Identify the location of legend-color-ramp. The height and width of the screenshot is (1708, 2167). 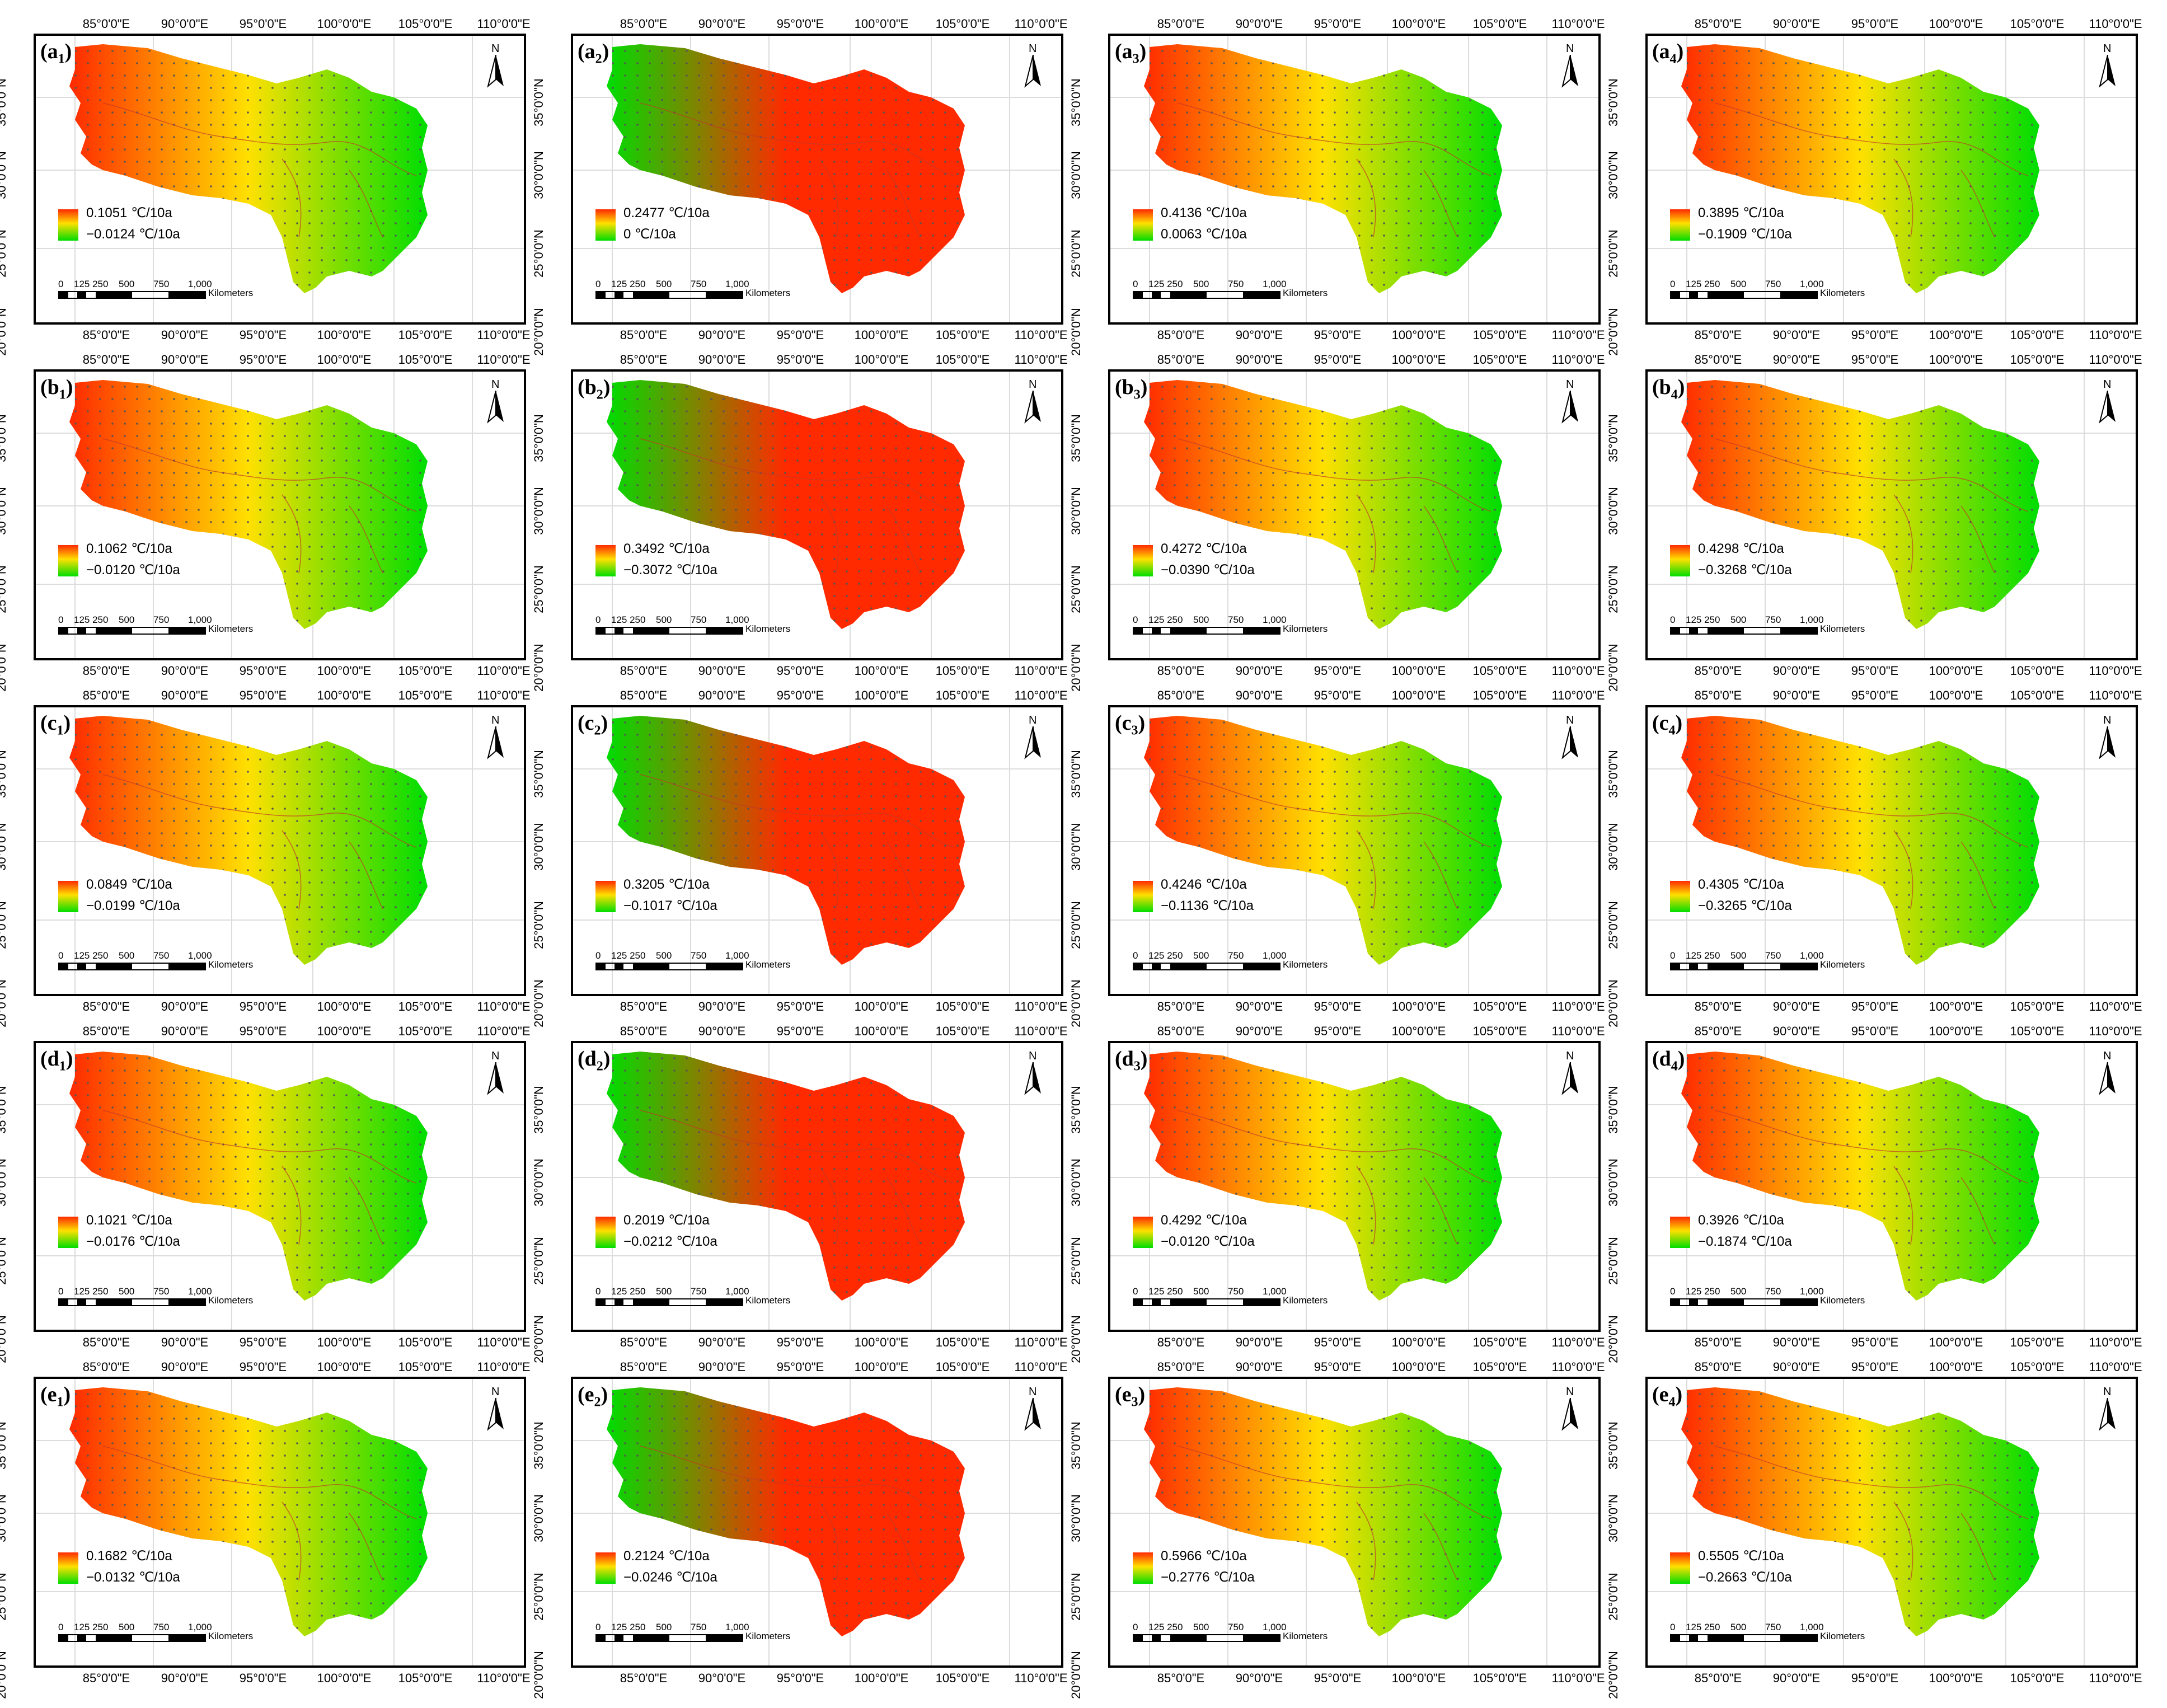
(605, 560).